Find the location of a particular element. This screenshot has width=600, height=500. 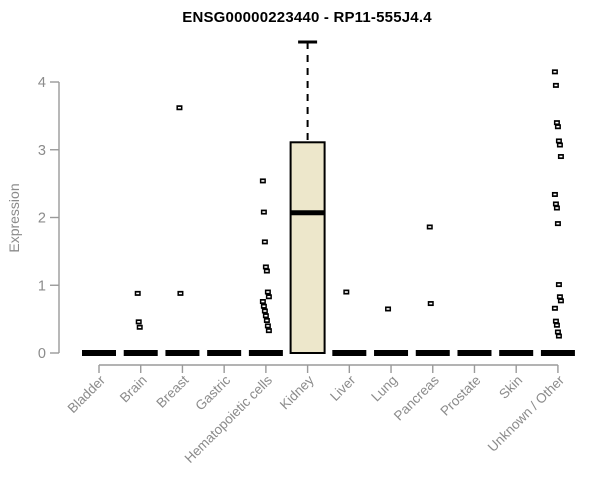

chart-title: ENSG00000223440 - RP11-555J4.4 is located at coordinates (307, 17).